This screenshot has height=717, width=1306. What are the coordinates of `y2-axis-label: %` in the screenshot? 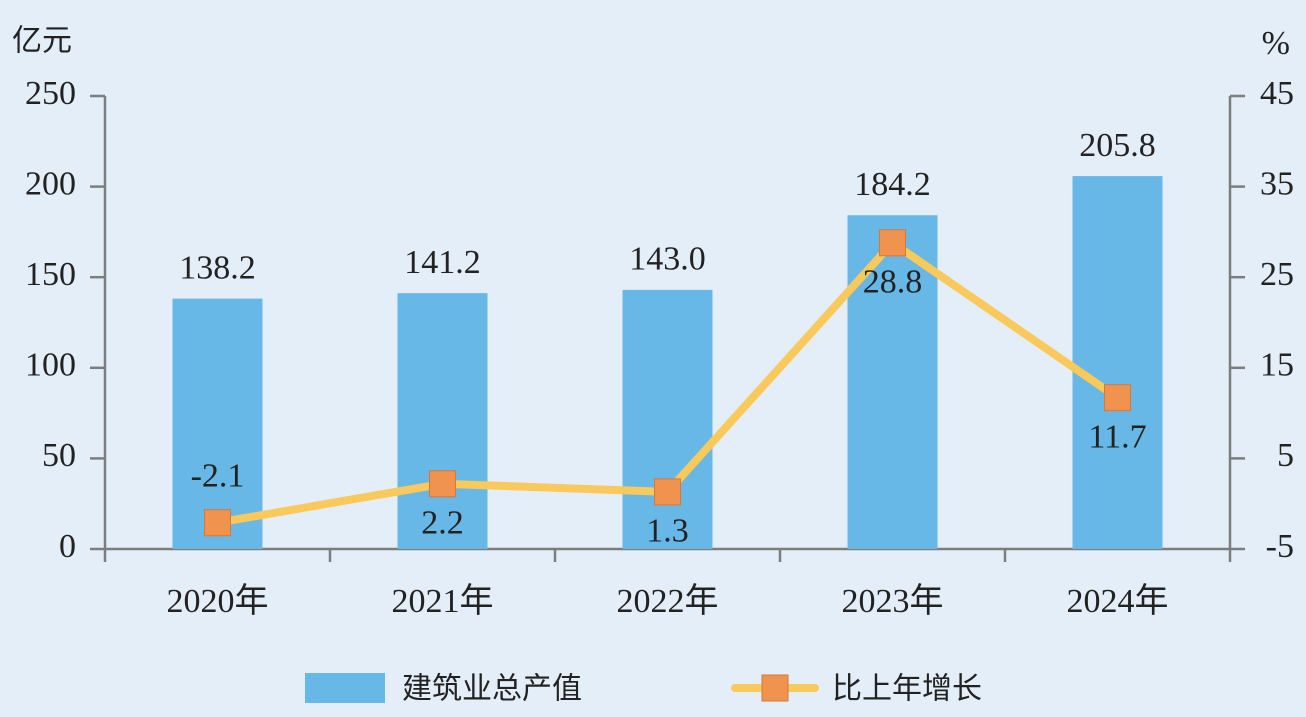 It's located at (1276, 43).